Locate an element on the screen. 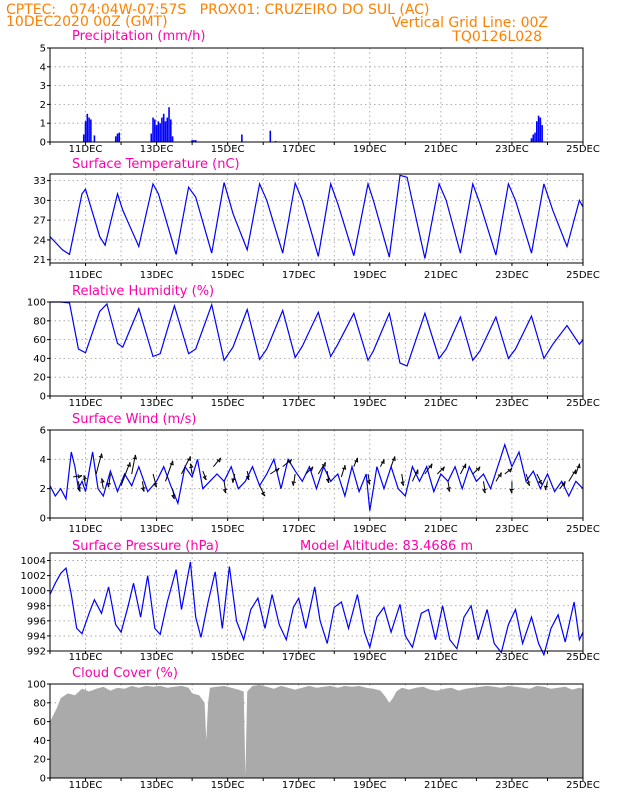 The image size is (618, 800). y-tick-label: 100 is located at coordinates (36, 303).